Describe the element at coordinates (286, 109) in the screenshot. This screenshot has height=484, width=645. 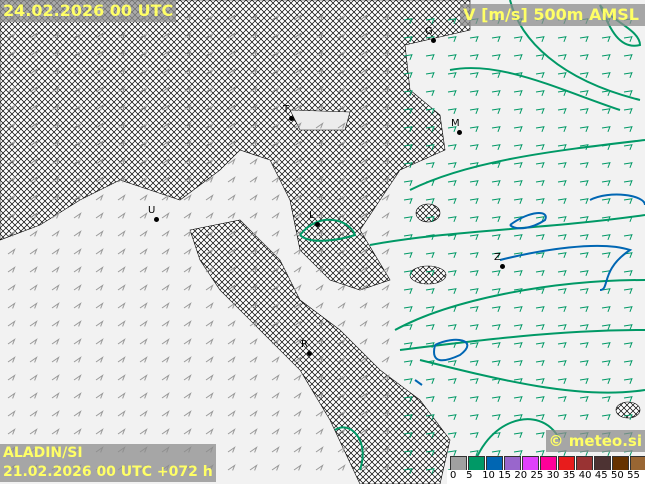
I see `city-label: T` at that location.